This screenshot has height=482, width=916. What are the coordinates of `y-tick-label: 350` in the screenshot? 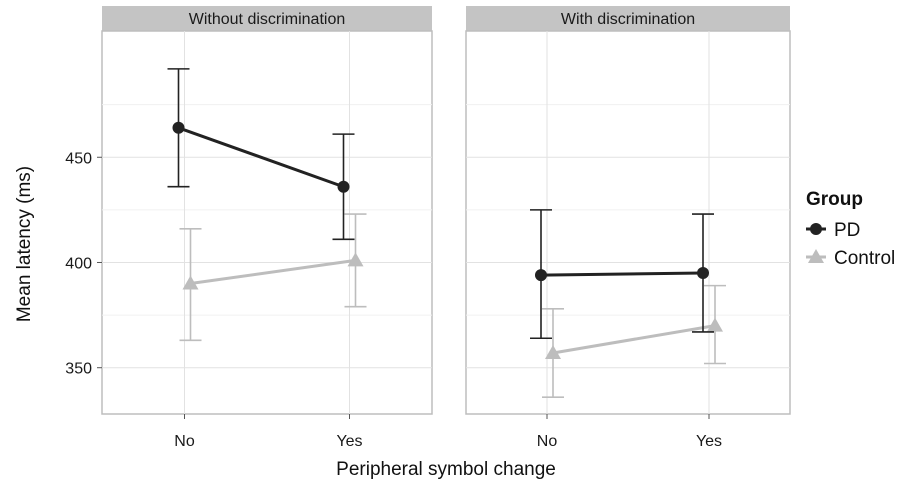 It's located at (78, 369).